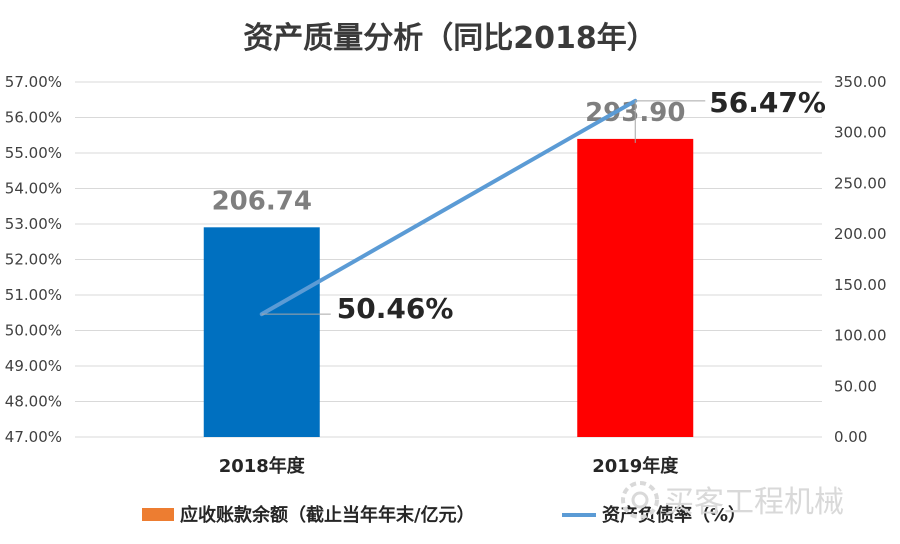  Describe the element at coordinates (860, 285) in the screenshot. I see `right-tick-label: 150.00` at that location.